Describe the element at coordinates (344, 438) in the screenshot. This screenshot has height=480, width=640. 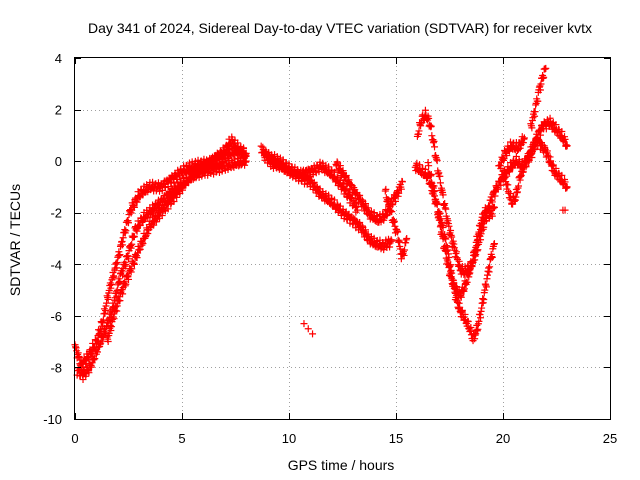
I see `x-tick-labels: 0 5 10 15 20 25` at that location.